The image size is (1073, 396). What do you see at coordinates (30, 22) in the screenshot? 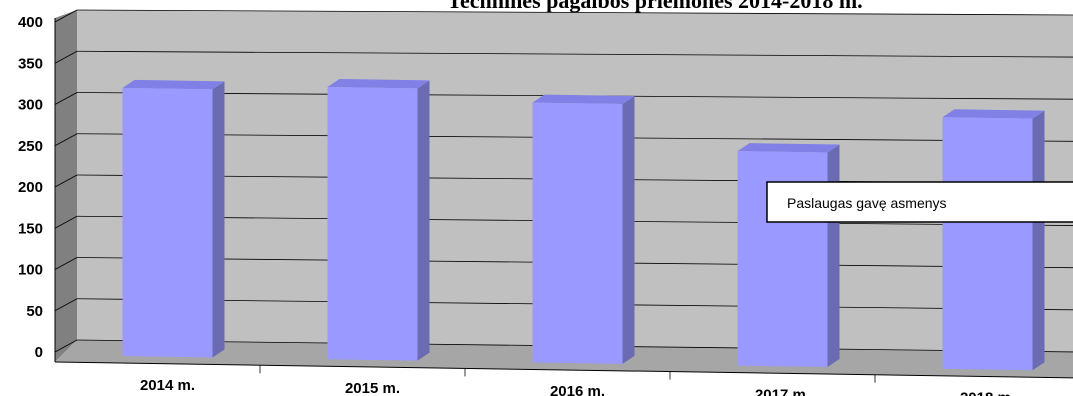
I see `y-tick-label: 400` at bounding box center [30, 22].